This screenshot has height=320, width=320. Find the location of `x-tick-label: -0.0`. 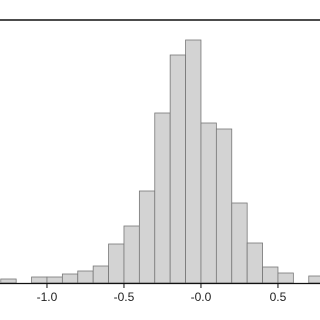

x-tick-label: -0.0 is located at coordinates (201, 297).